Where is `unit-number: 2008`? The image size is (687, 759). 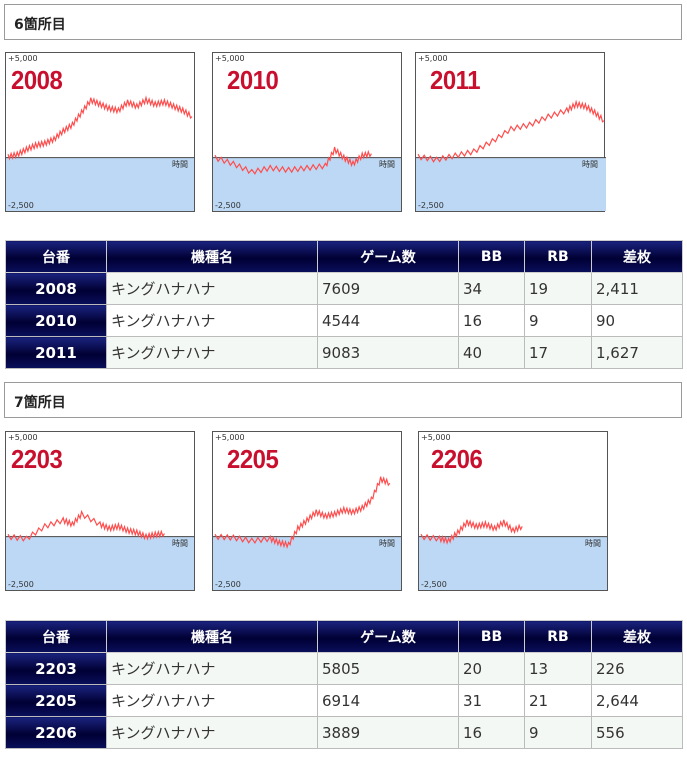 unit-number: 2008 is located at coordinates (56, 288).